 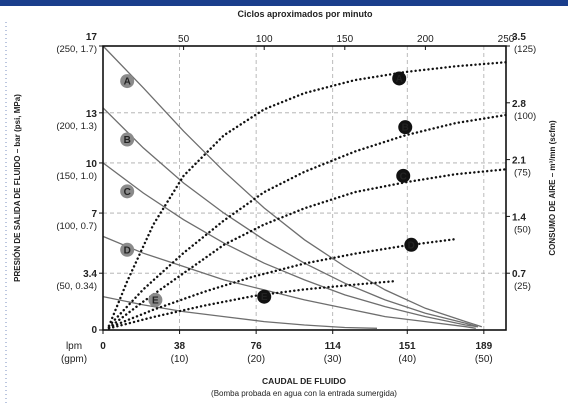 I want to click on right-tick-label-1-4: 1.4, so click(x=519, y=217).